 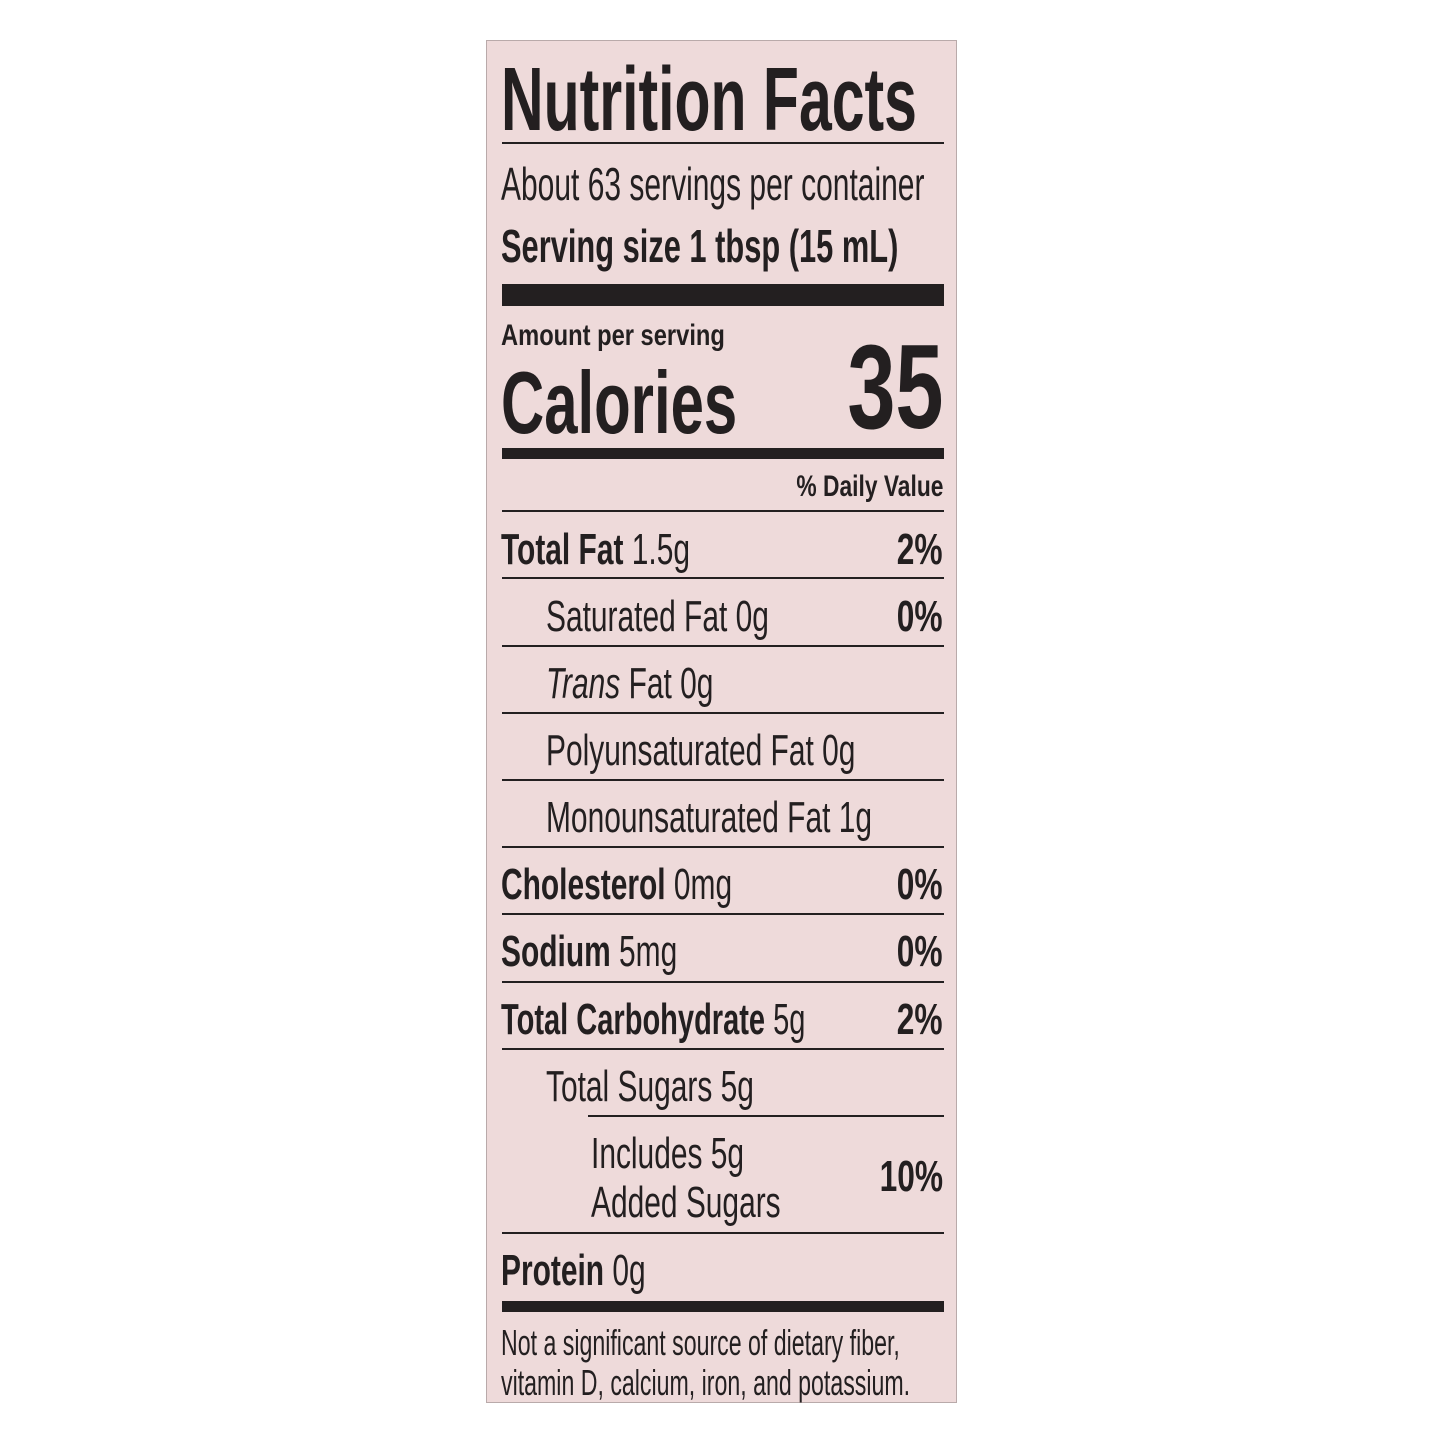 What do you see at coordinates (701, 750) in the screenshot?
I see `nutrient-polyunsaturated-fat: Polyunsaturated Fat 0g` at bounding box center [701, 750].